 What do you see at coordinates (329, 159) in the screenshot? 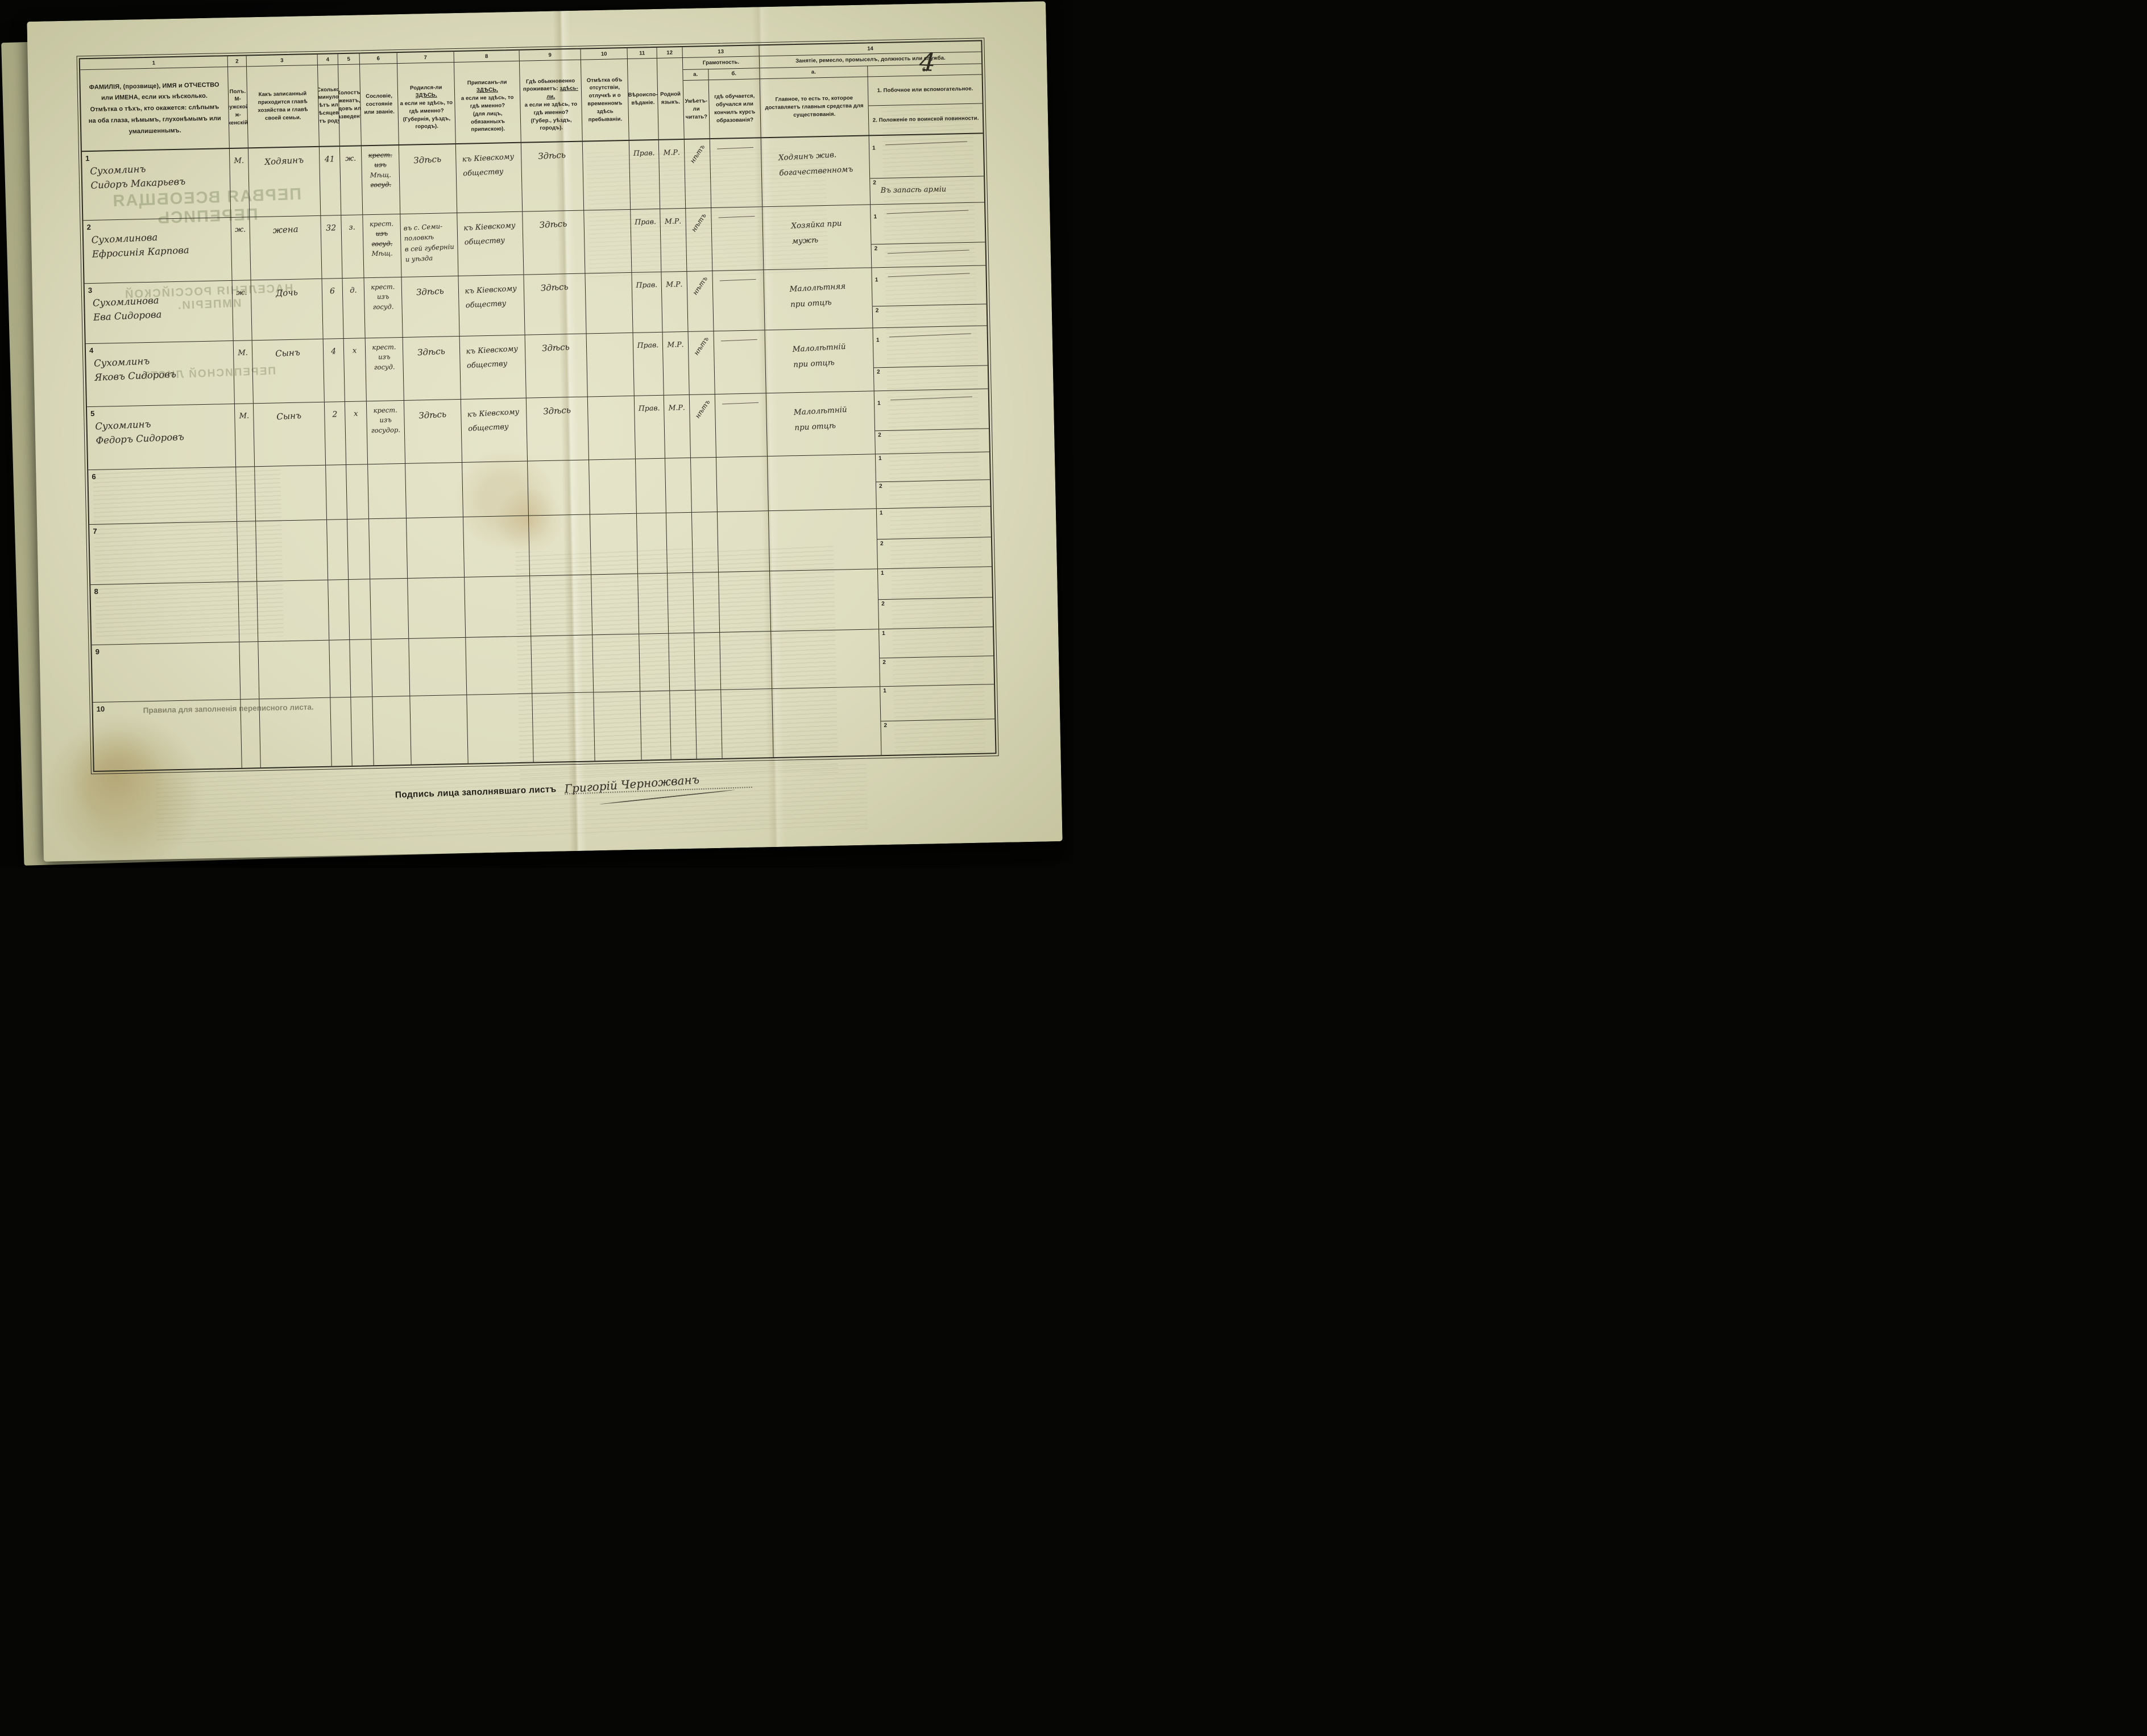
I see `handwritten-entry: 41` at bounding box center [329, 159].